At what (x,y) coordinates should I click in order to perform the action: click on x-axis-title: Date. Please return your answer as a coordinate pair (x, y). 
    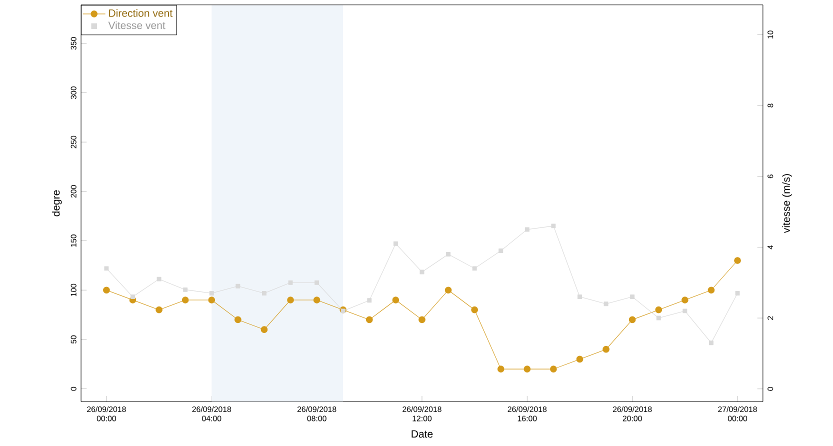
    Looking at the image, I should click on (422, 434).